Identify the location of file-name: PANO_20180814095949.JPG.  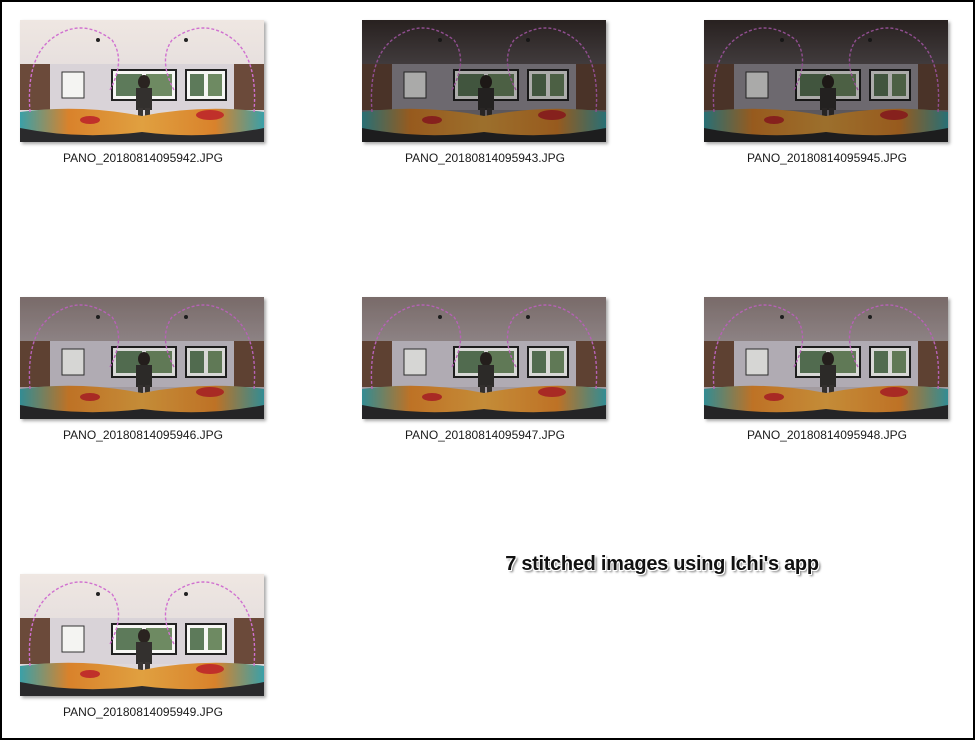
(143, 712).